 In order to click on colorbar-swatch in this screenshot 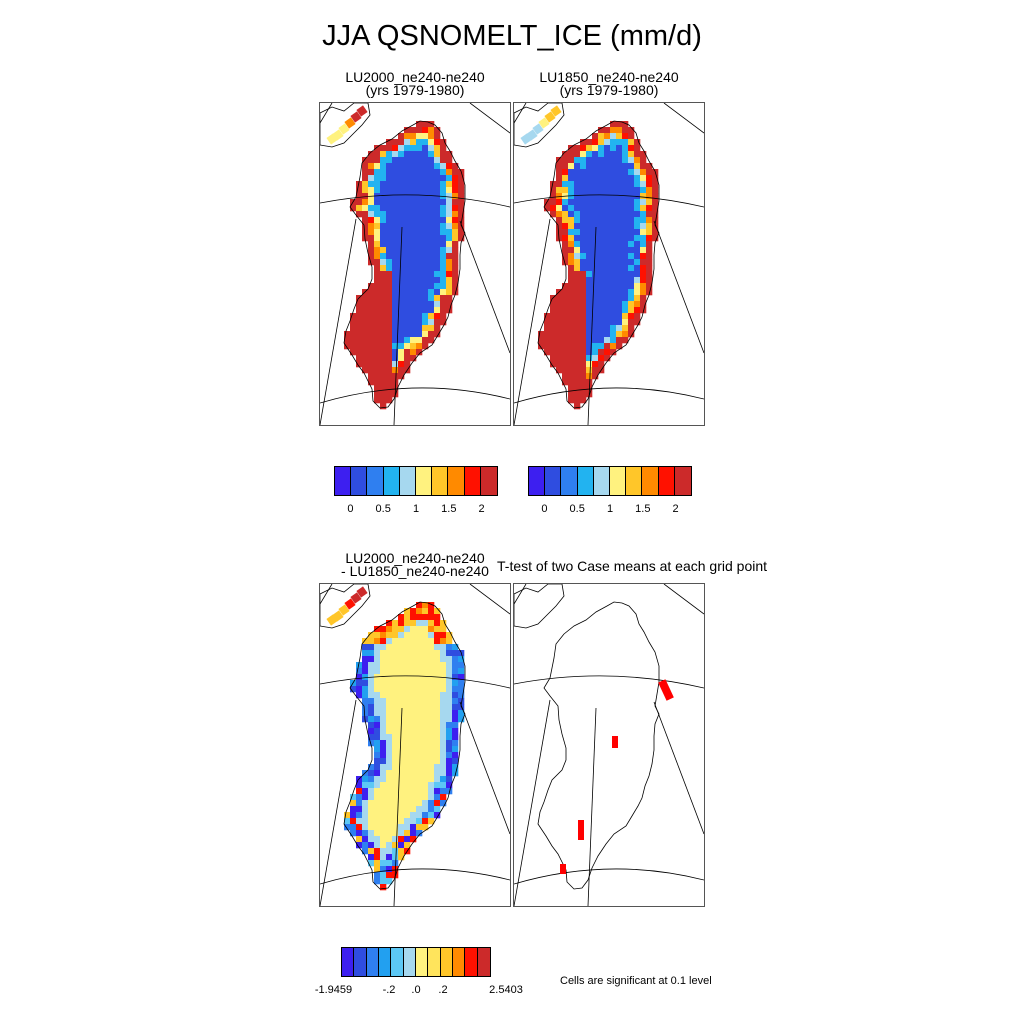, I will do `click(408, 481)`.